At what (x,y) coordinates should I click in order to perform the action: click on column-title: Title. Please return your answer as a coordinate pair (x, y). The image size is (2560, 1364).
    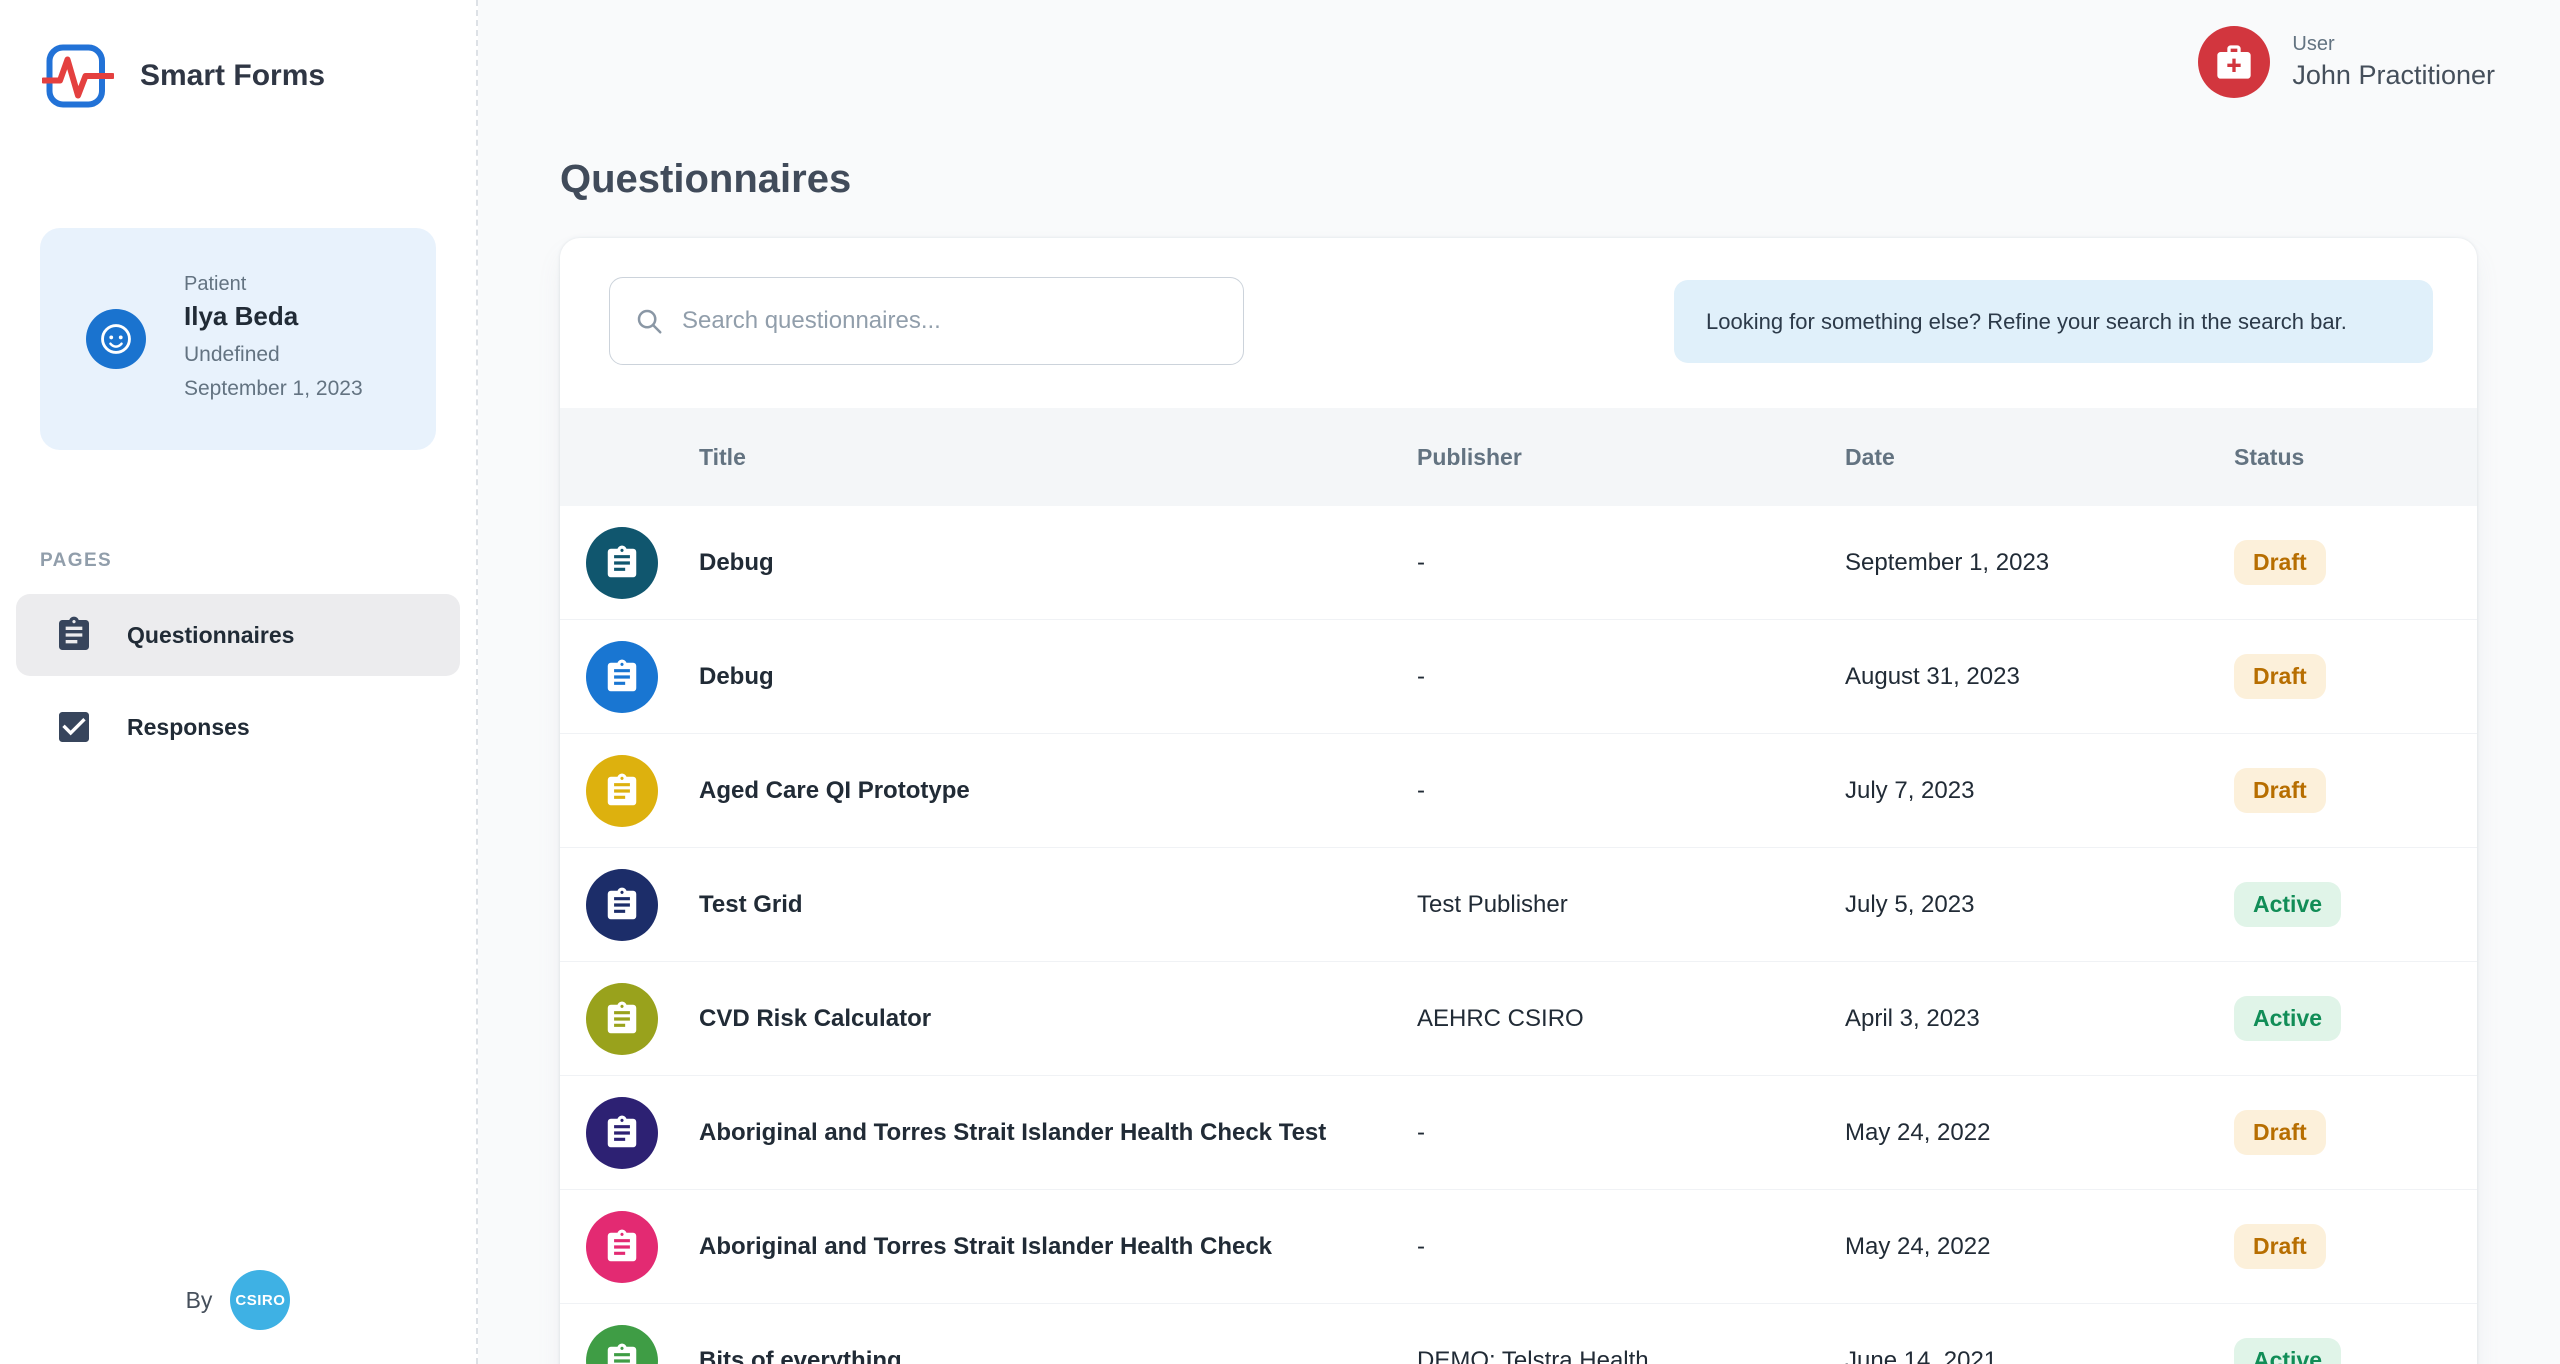
    Looking at the image, I should click on (722, 456).